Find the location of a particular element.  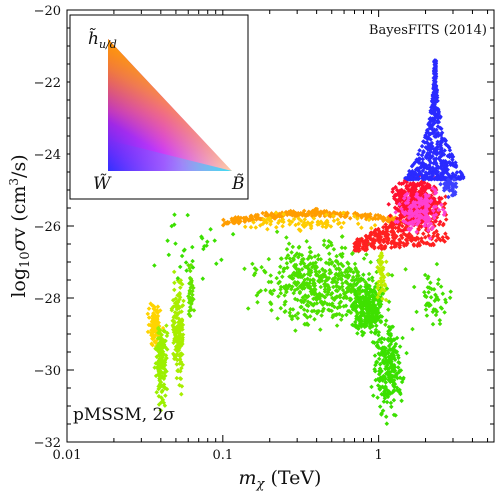

y-tick-label: −28 is located at coordinates (47, 299).